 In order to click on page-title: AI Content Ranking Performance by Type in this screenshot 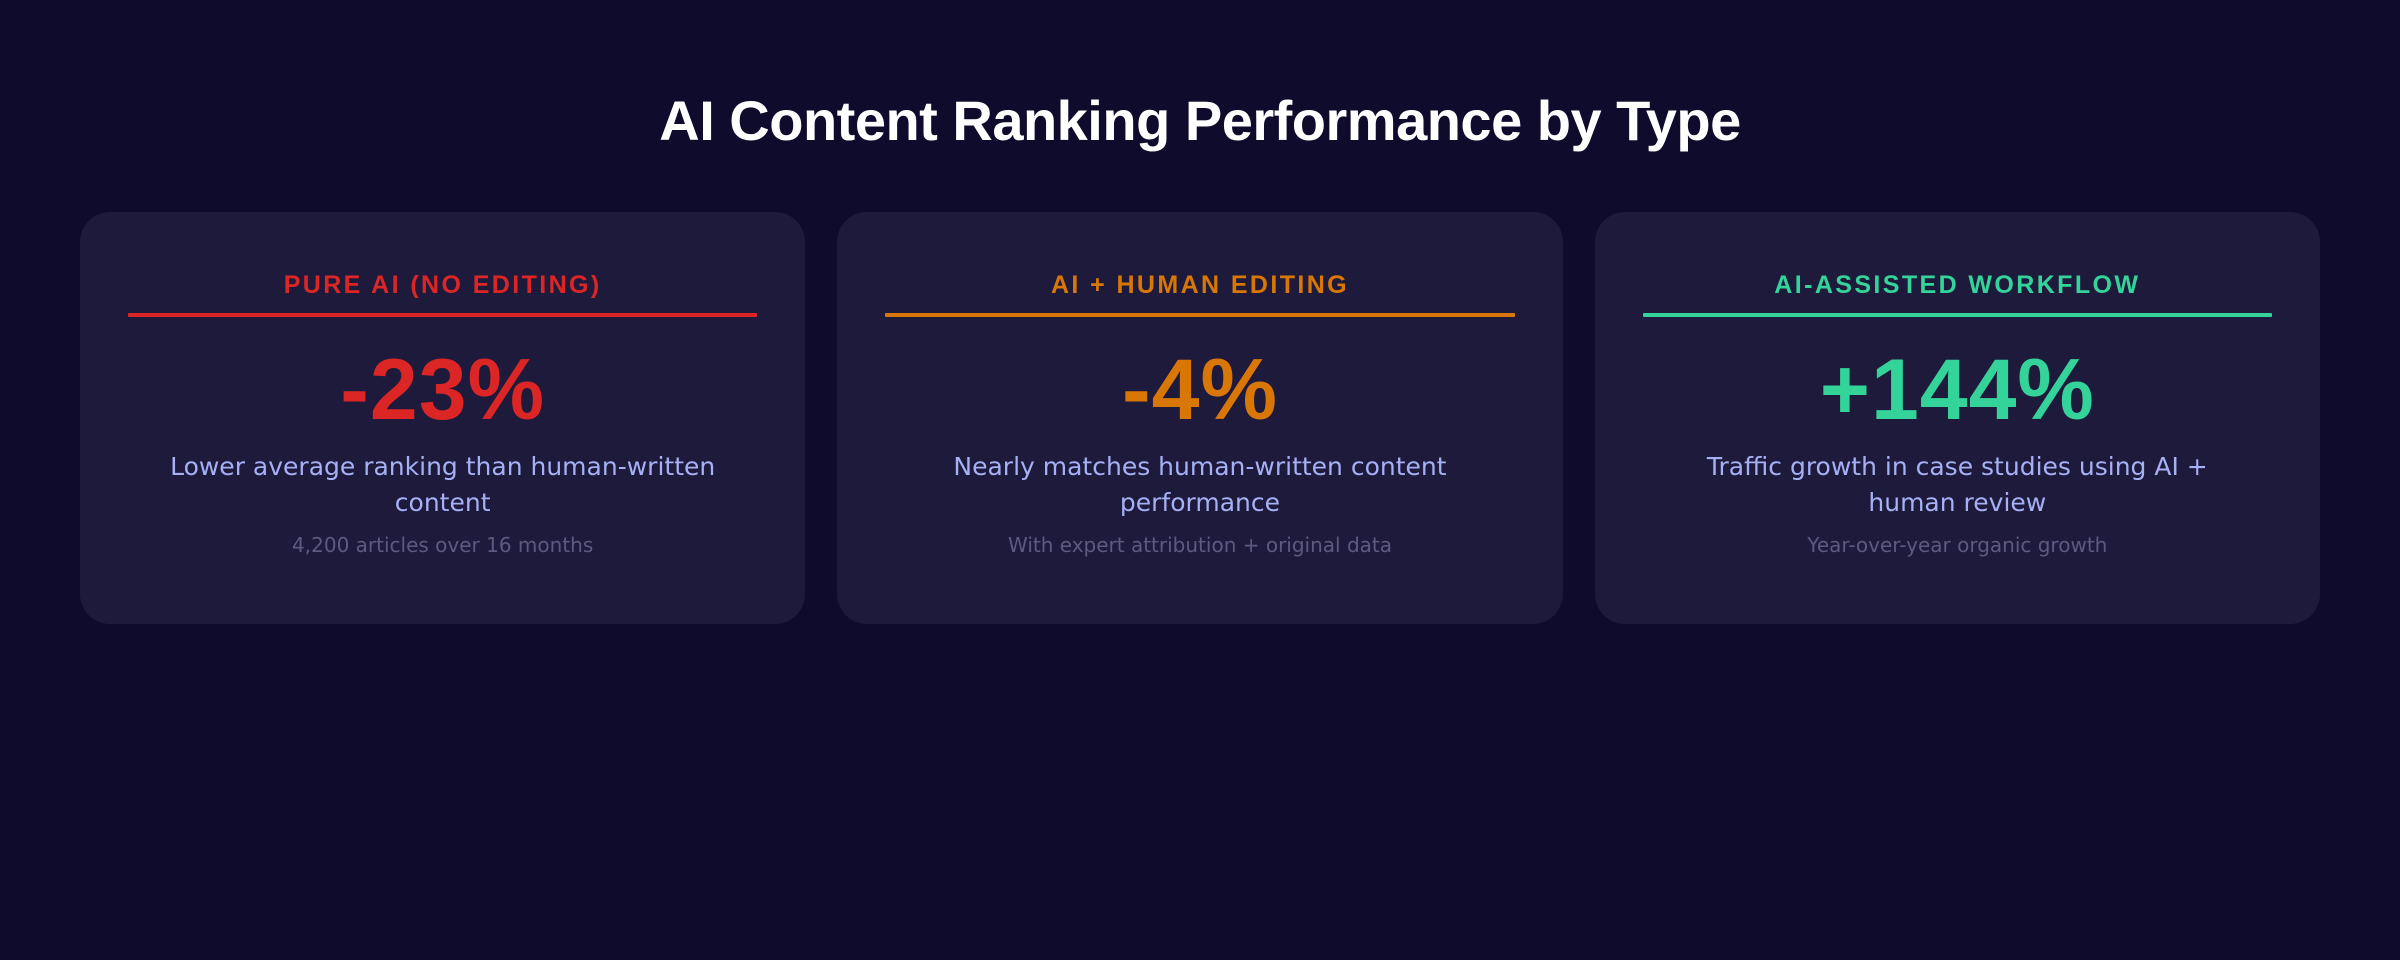, I will do `click(1200, 120)`.